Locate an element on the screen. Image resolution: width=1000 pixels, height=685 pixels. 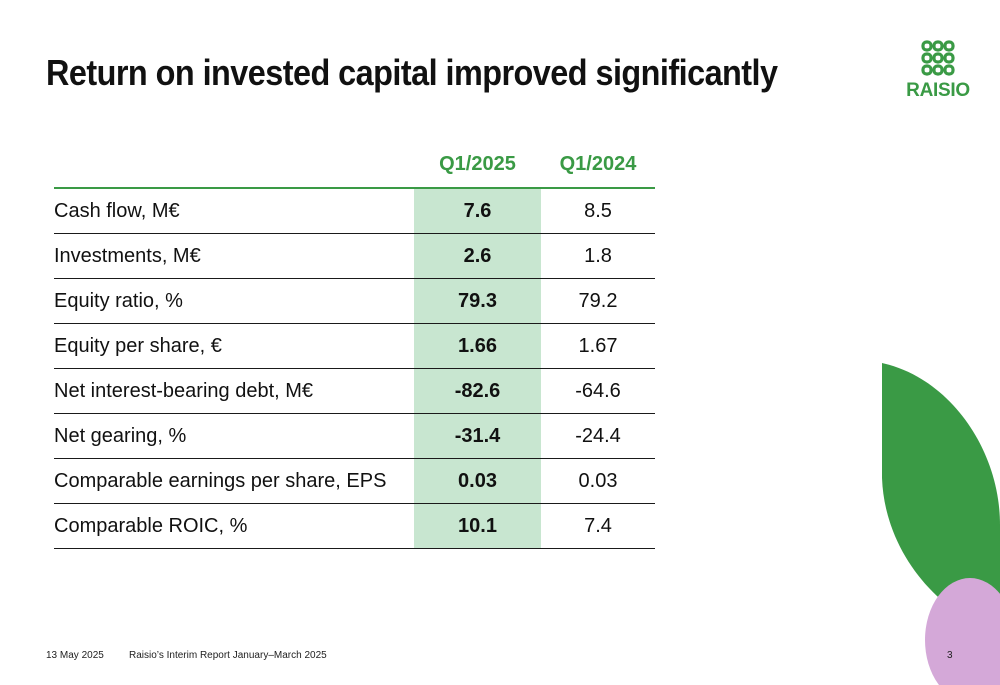
table-row: Equity ratio, % 79.3 79.2 is located at coordinates (354, 301).